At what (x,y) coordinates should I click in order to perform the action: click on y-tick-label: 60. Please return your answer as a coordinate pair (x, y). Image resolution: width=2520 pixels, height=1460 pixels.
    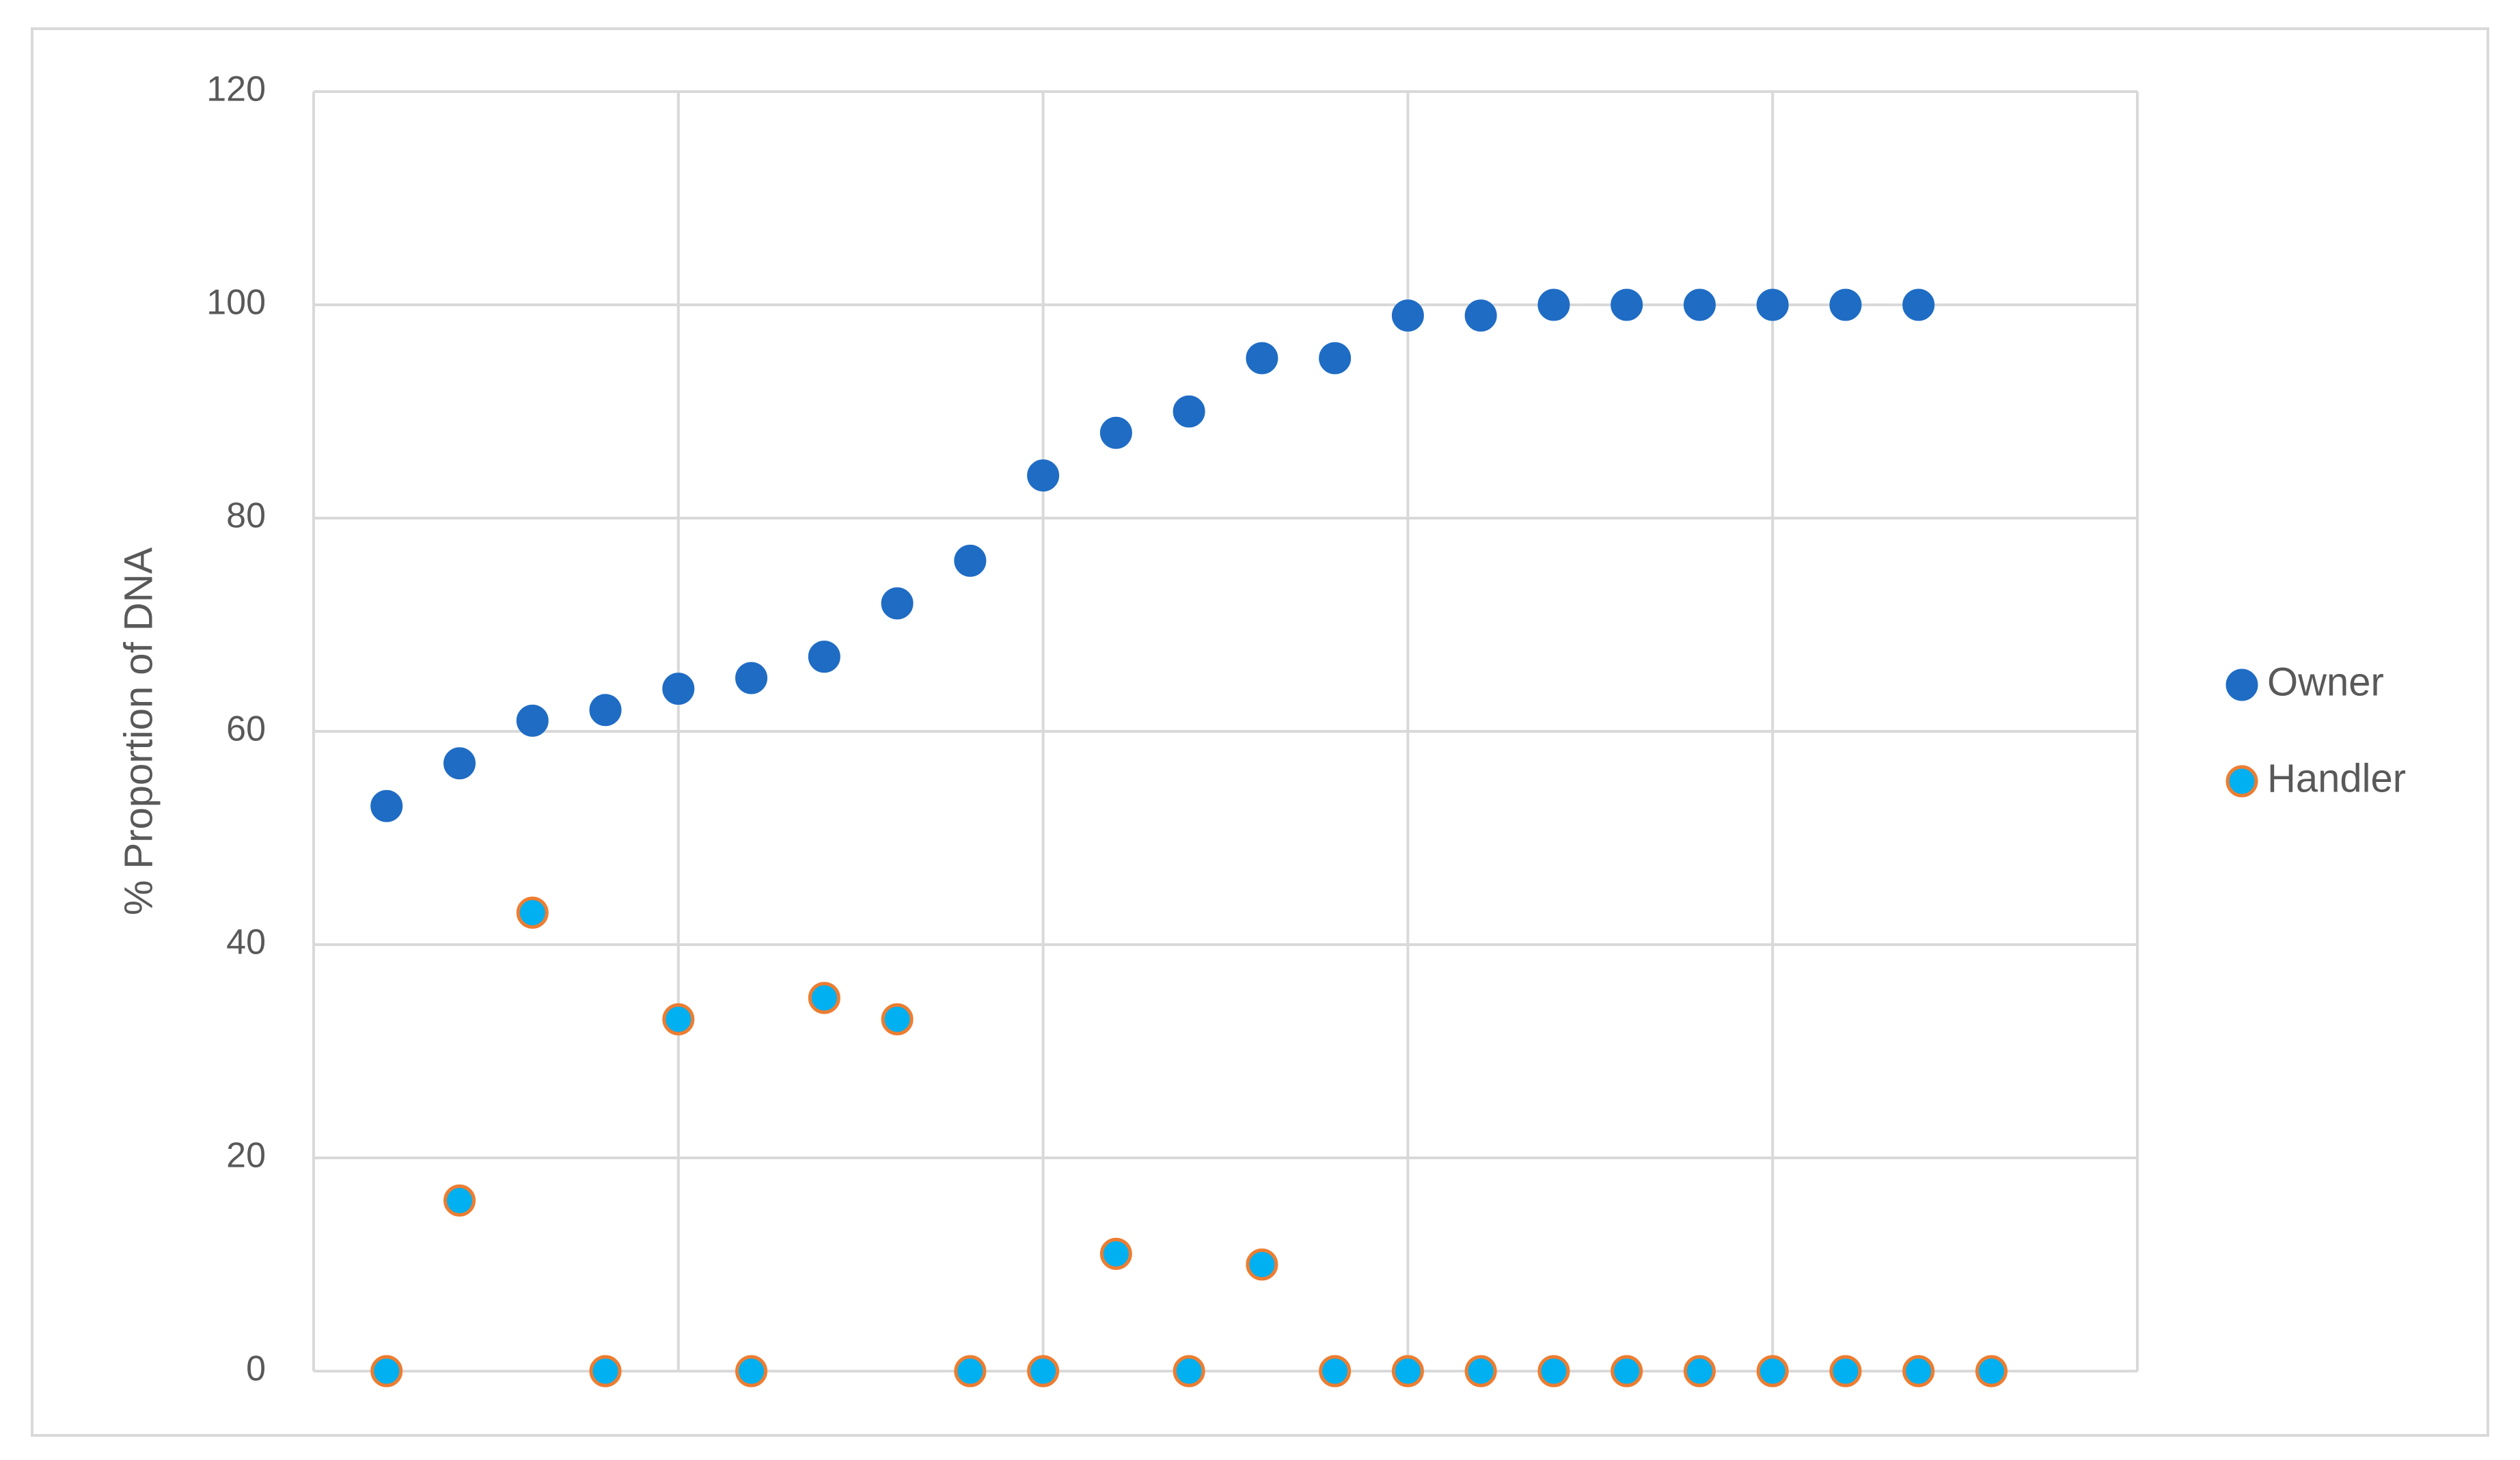
    Looking at the image, I should click on (246, 729).